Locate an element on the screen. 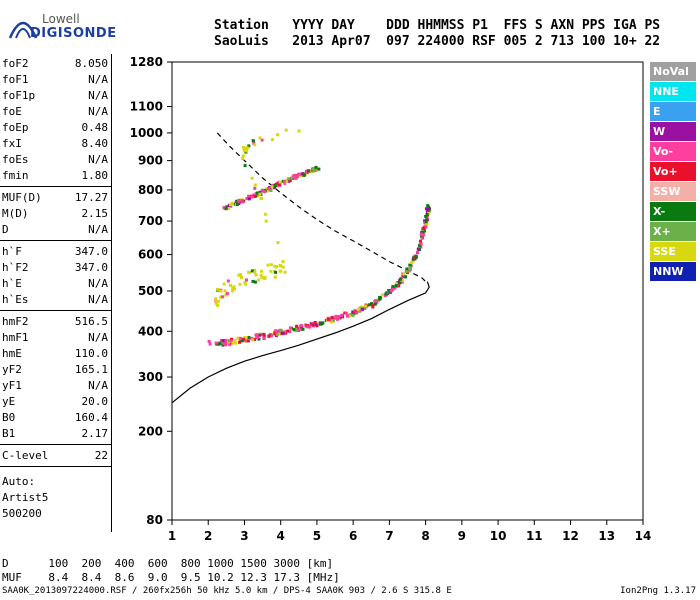 The width and height of the screenshot is (700, 600). param-separator is located at coordinates (56, 466).